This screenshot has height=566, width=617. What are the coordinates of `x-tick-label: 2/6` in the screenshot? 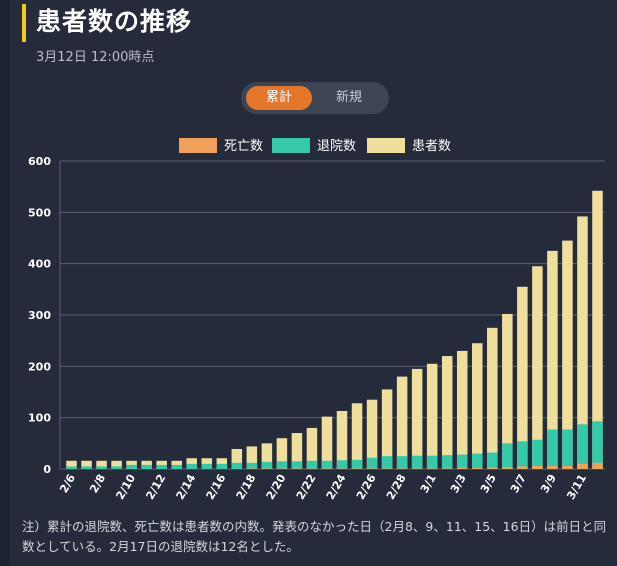 It's located at (67, 484).